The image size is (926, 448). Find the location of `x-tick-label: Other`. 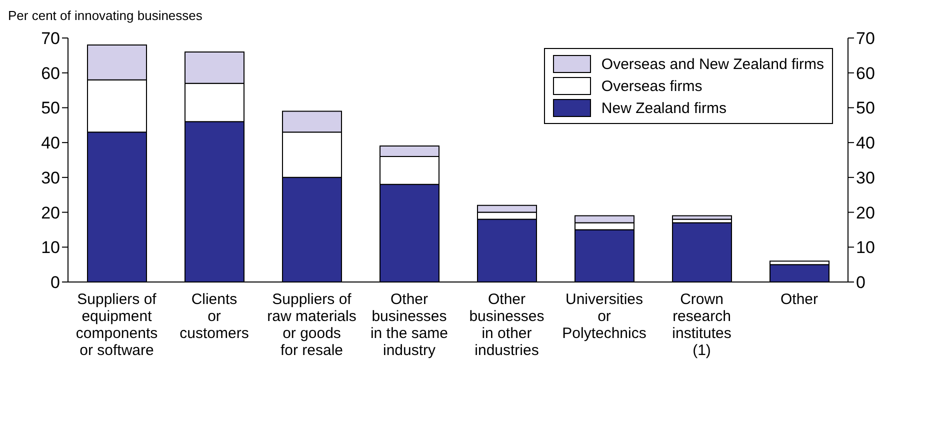

x-tick-label: Other is located at coordinates (799, 299).